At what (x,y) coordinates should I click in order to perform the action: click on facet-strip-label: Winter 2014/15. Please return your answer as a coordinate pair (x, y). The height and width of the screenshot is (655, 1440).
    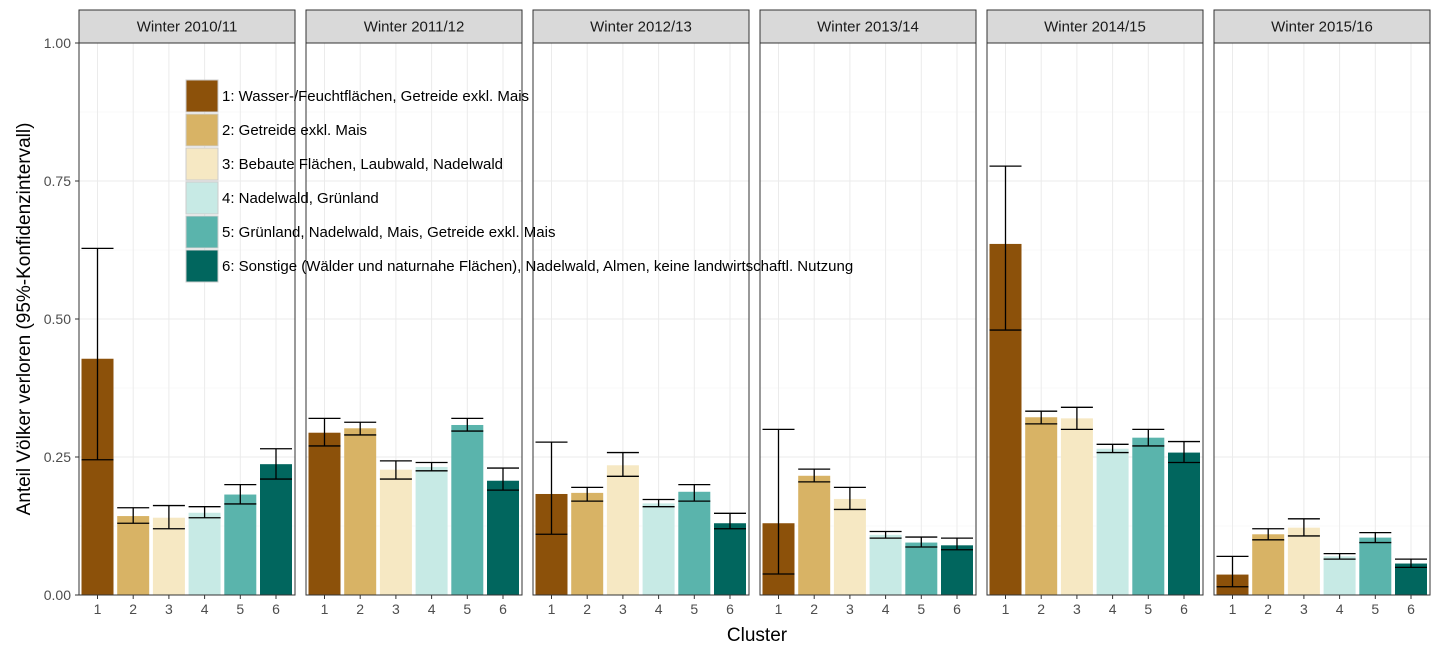
    Looking at the image, I should click on (1095, 27).